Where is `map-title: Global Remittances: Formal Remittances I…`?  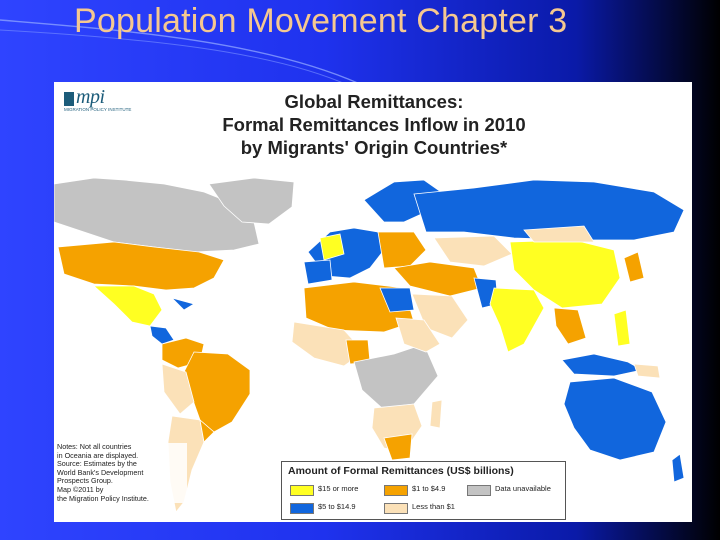
map-title: Global Remittances: Formal Remittances I… is located at coordinates (374, 124).